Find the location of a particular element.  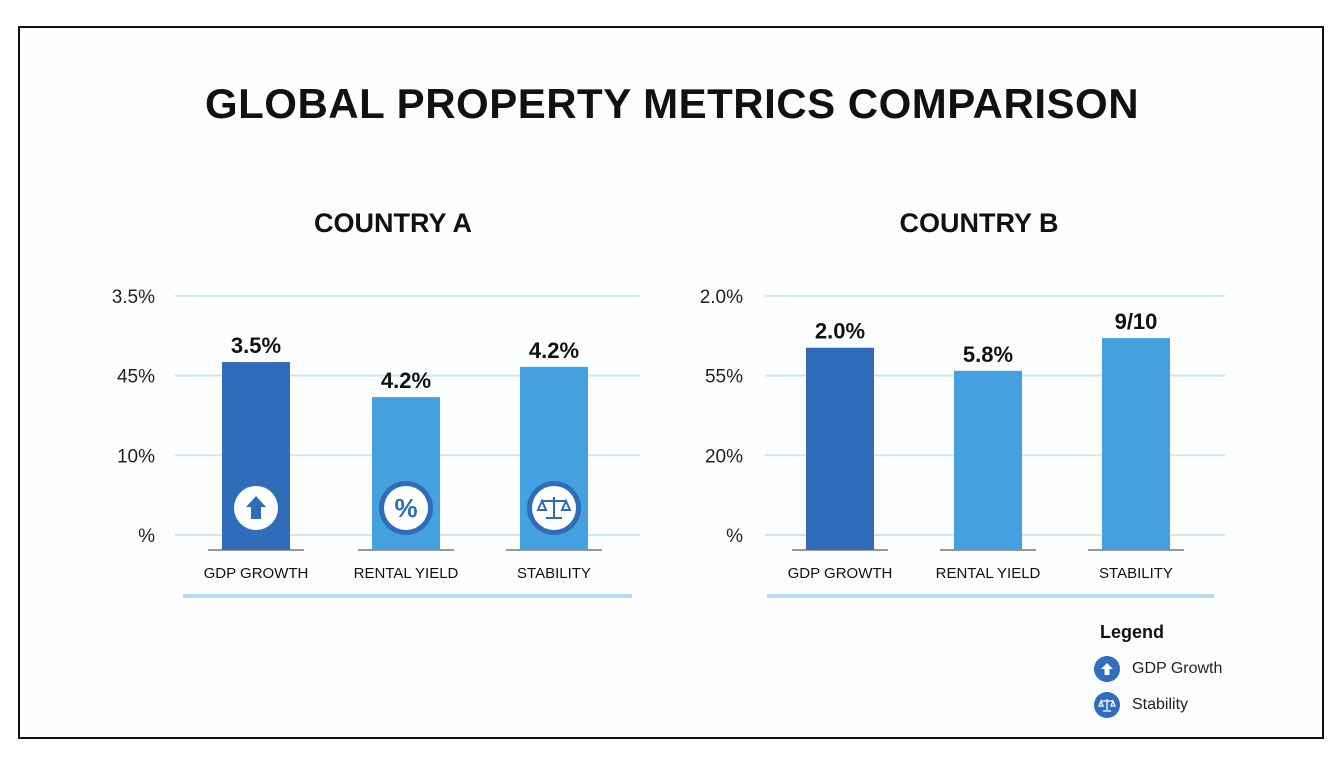

legend-item-gdp: GDP Growth is located at coordinates (1158, 669).